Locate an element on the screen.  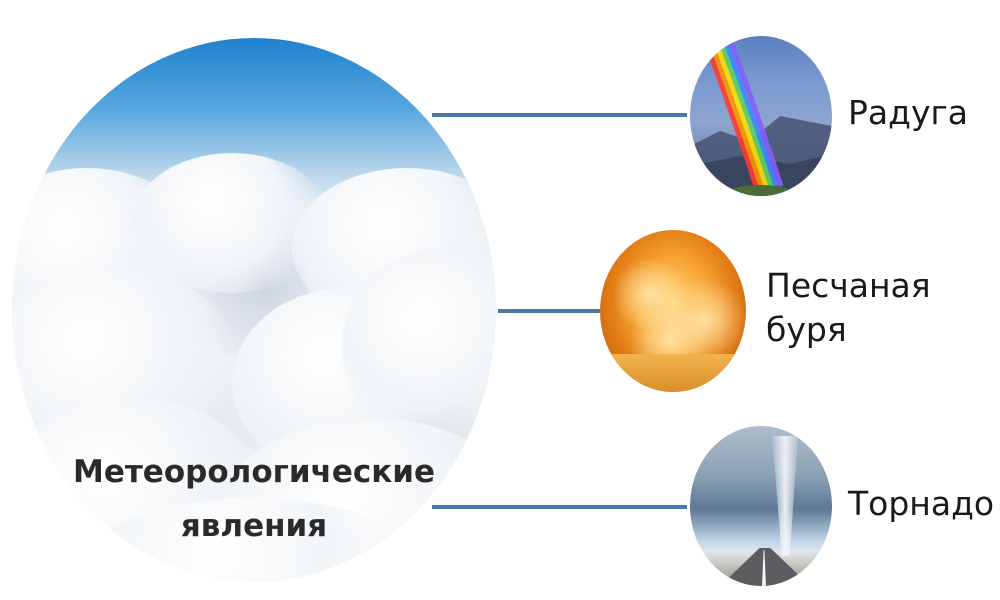
label-sandstorm: Песчаная буря is located at coordinates (848, 307).